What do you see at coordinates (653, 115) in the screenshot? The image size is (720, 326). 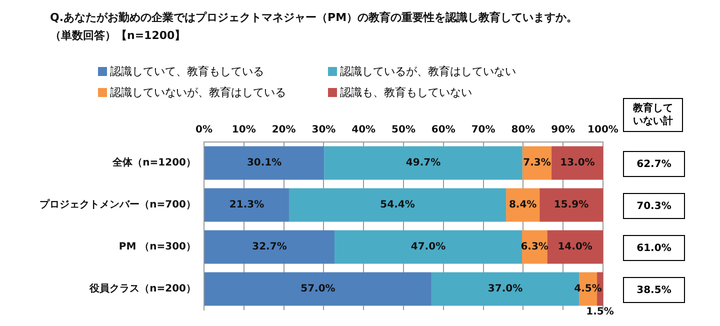 I see `text: 教育していない計` at bounding box center [653, 115].